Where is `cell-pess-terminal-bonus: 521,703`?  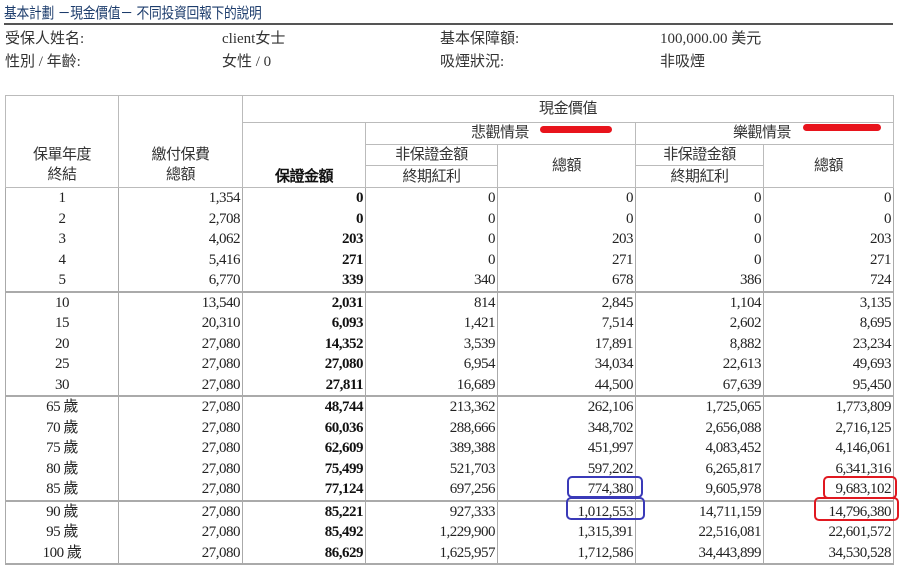 cell-pess-terminal-bonus: 521,703 is located at coordinates (431, 468).